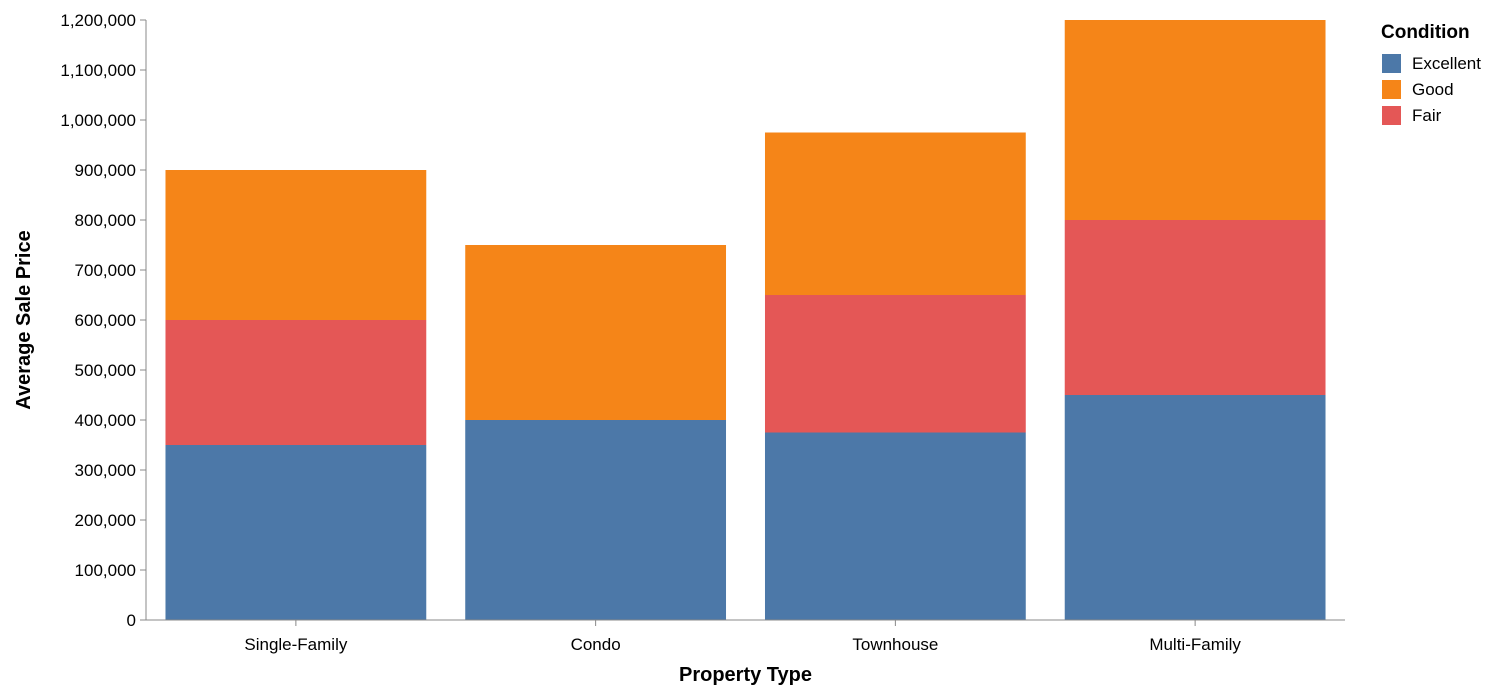  Describe the element at coordinates (105, 420) in the screenshot. I see `y-tick-label: 400,000` at that location.